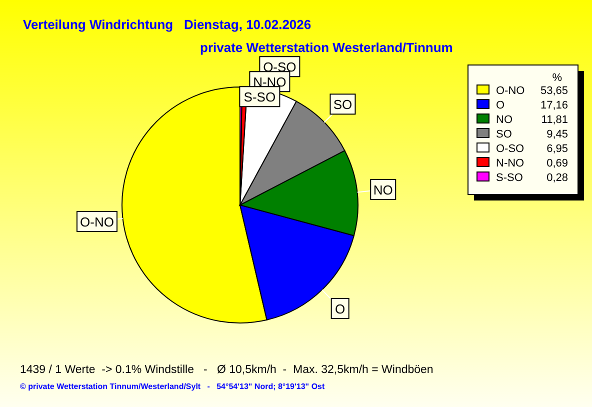  Describe the element at coordinates (557, 134) in the screenshot. I see `data-label: 9,45` at that location.